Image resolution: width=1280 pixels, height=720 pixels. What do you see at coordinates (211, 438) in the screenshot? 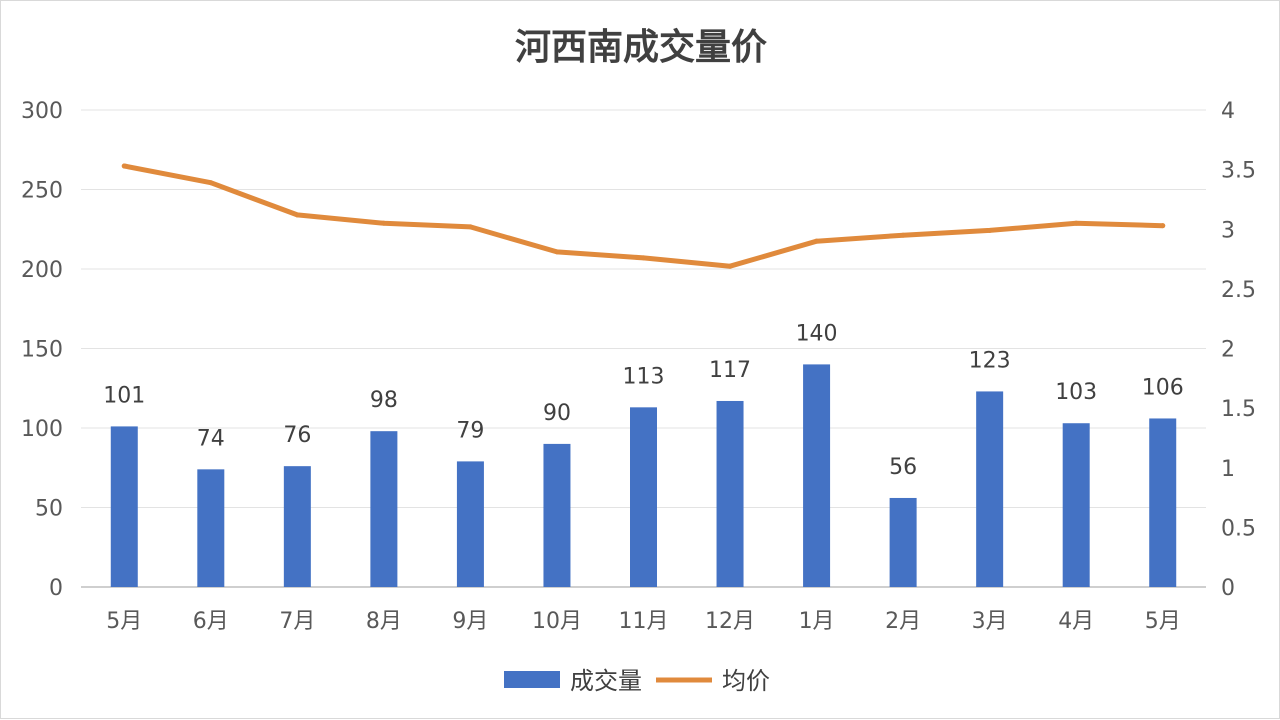
I see `bar-data-label: 74` at bounding box center [211, 438].